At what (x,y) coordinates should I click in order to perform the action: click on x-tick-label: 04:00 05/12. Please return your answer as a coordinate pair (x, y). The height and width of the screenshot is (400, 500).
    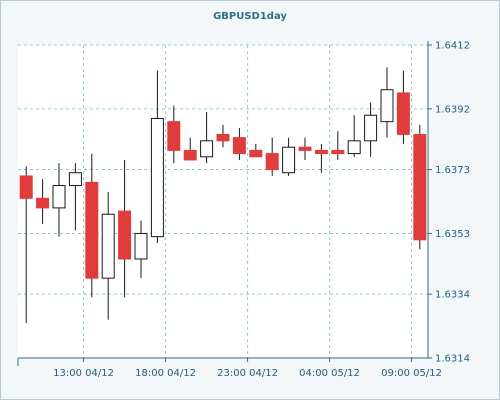
    Looking at the image, I should click on (329, 373).